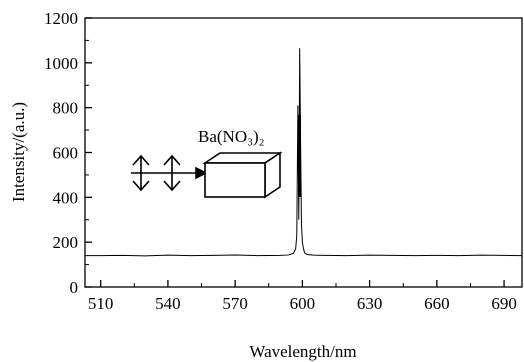 This screenshot has width=524, height=362. I want to click on crystal-box-icon, so click(242, 175).